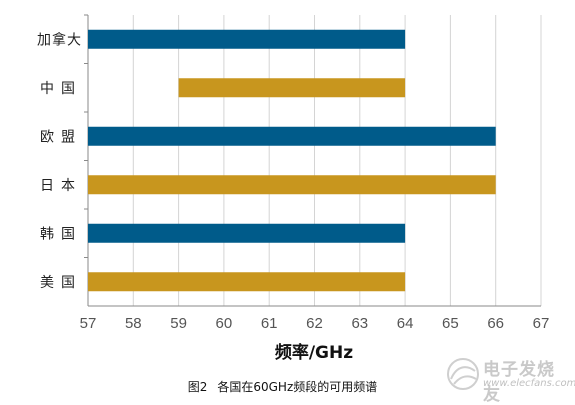 Image resolution: width=575 pixels, height=405 pixels. What do you see at coordinates (541, 323) in the screenshot?
I see `x-tick-label: 67` at bounding box center [541, 323].